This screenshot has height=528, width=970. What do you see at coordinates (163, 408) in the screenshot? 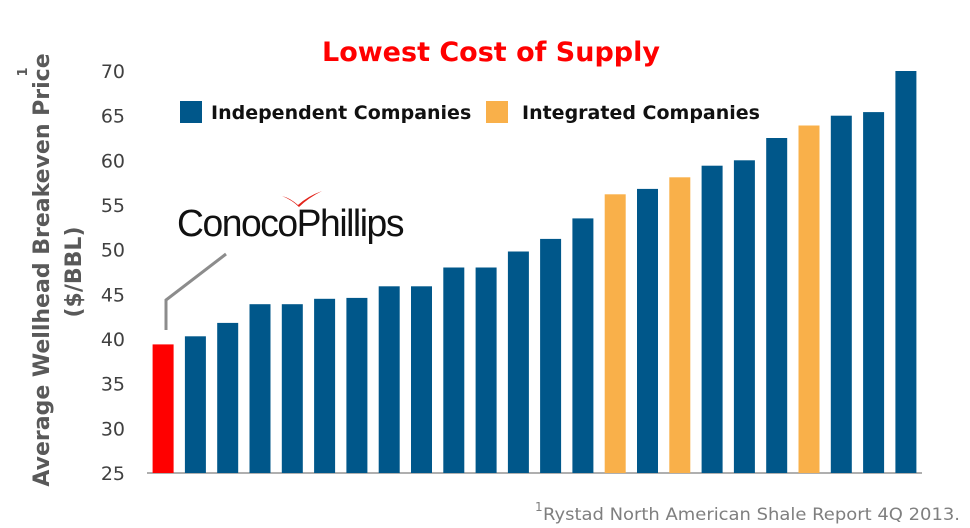
I see `bar-conocophillips` at bounding box center [163, 408].